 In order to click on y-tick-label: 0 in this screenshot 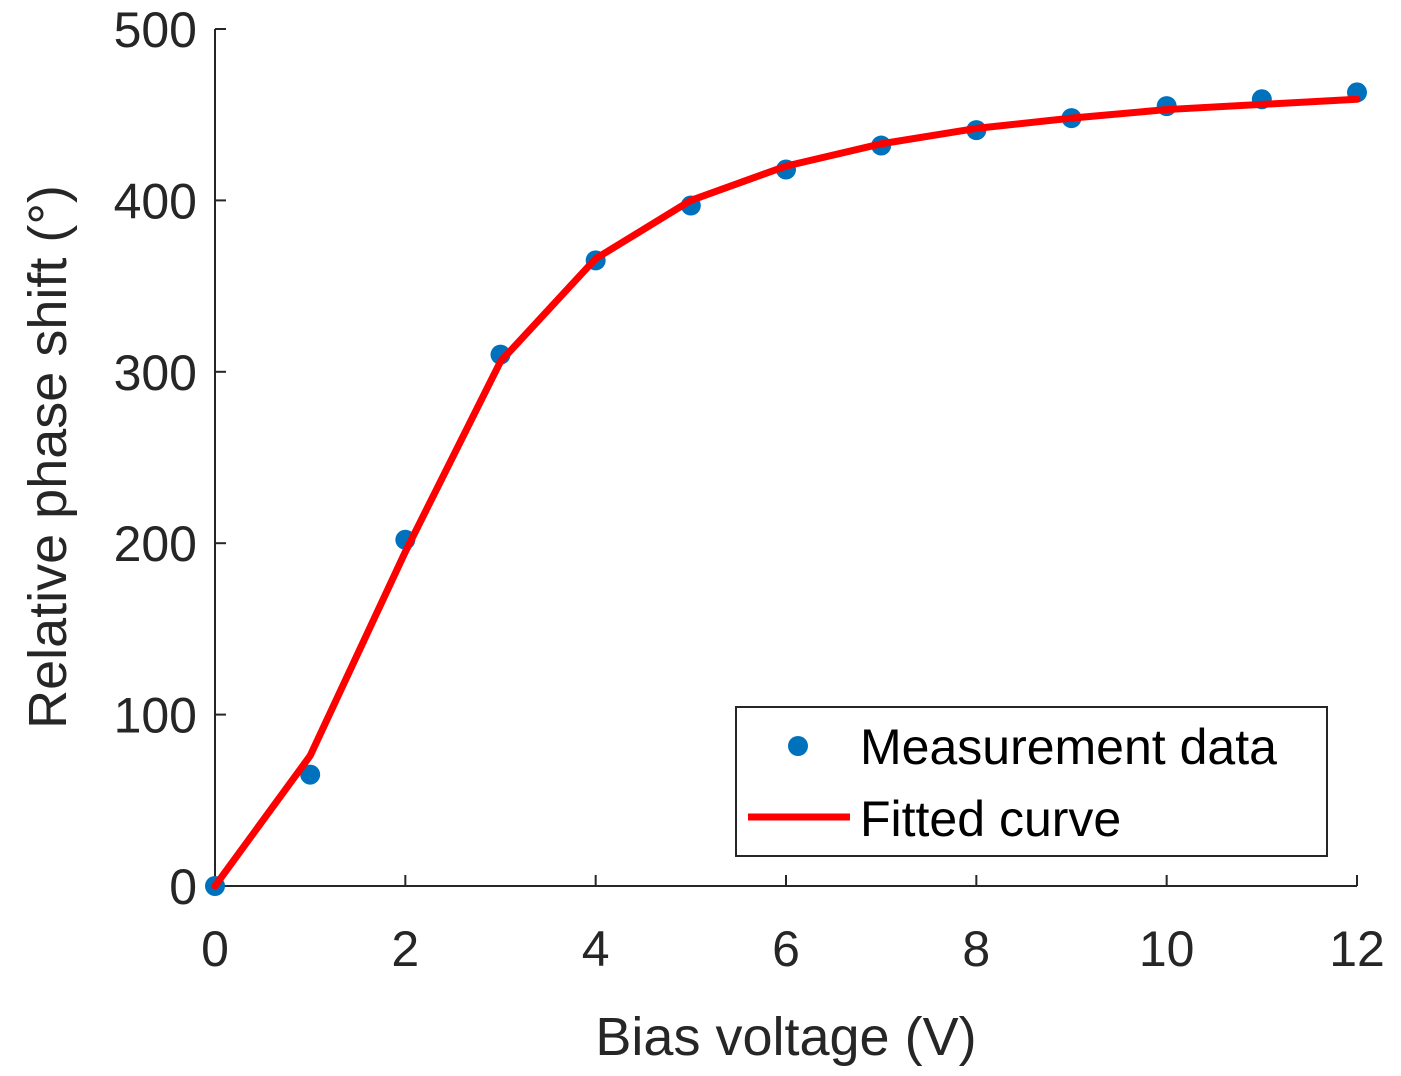, I will do `click(183, 887)`.